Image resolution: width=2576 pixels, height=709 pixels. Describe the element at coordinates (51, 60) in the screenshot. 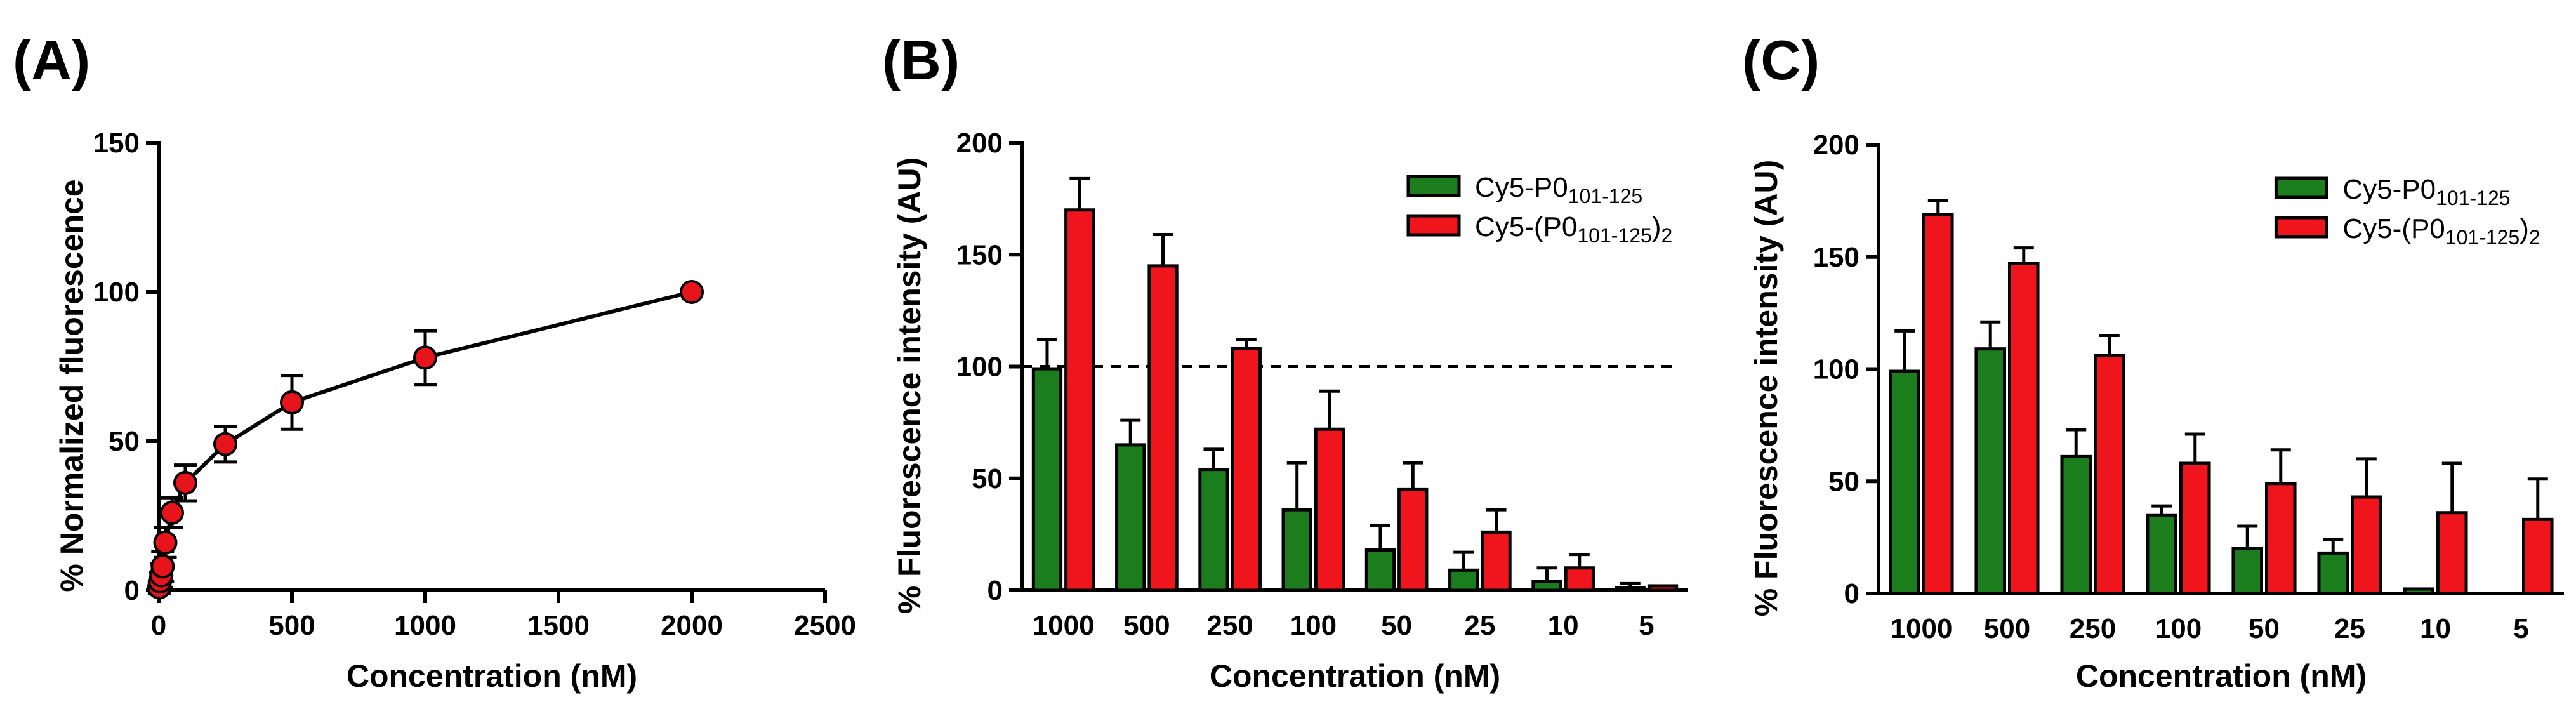

I see `panel-label: (A)` at that location.